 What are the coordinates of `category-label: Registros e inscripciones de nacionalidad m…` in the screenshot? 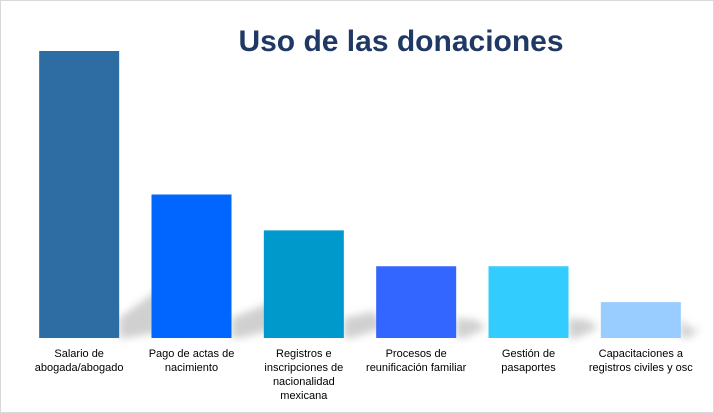 It's located at (303, 375).